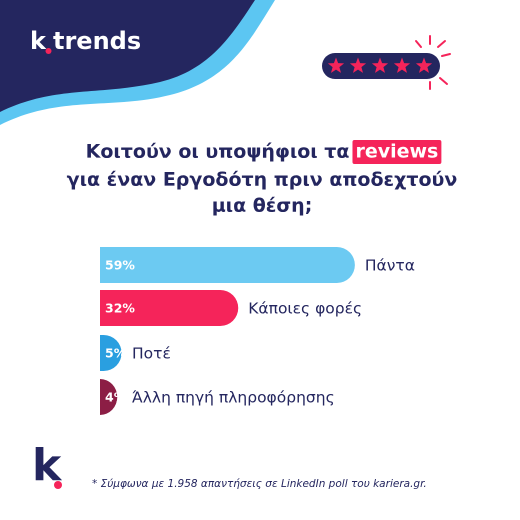  Describe the element at coordinates (305, 309) in the screenshot. I see `category-label: Κάποιες φορές` at that location.